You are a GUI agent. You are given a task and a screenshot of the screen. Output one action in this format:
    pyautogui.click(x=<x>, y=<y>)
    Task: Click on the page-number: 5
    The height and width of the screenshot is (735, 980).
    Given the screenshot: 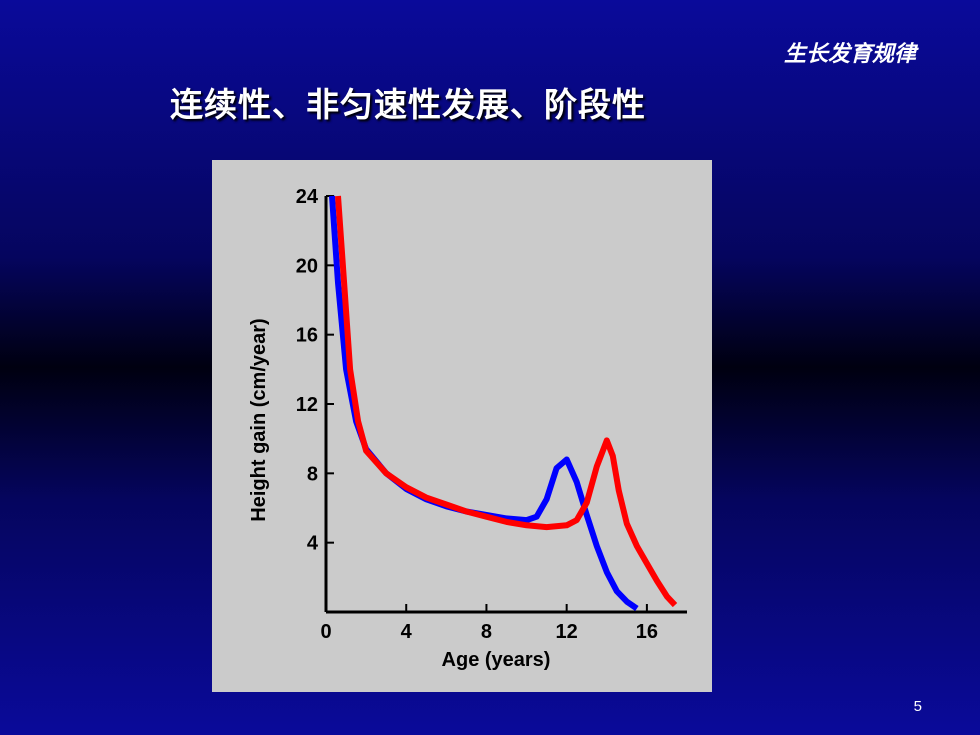 What is the action you would take?
    pyautogui.click(x=917, y=706)
    